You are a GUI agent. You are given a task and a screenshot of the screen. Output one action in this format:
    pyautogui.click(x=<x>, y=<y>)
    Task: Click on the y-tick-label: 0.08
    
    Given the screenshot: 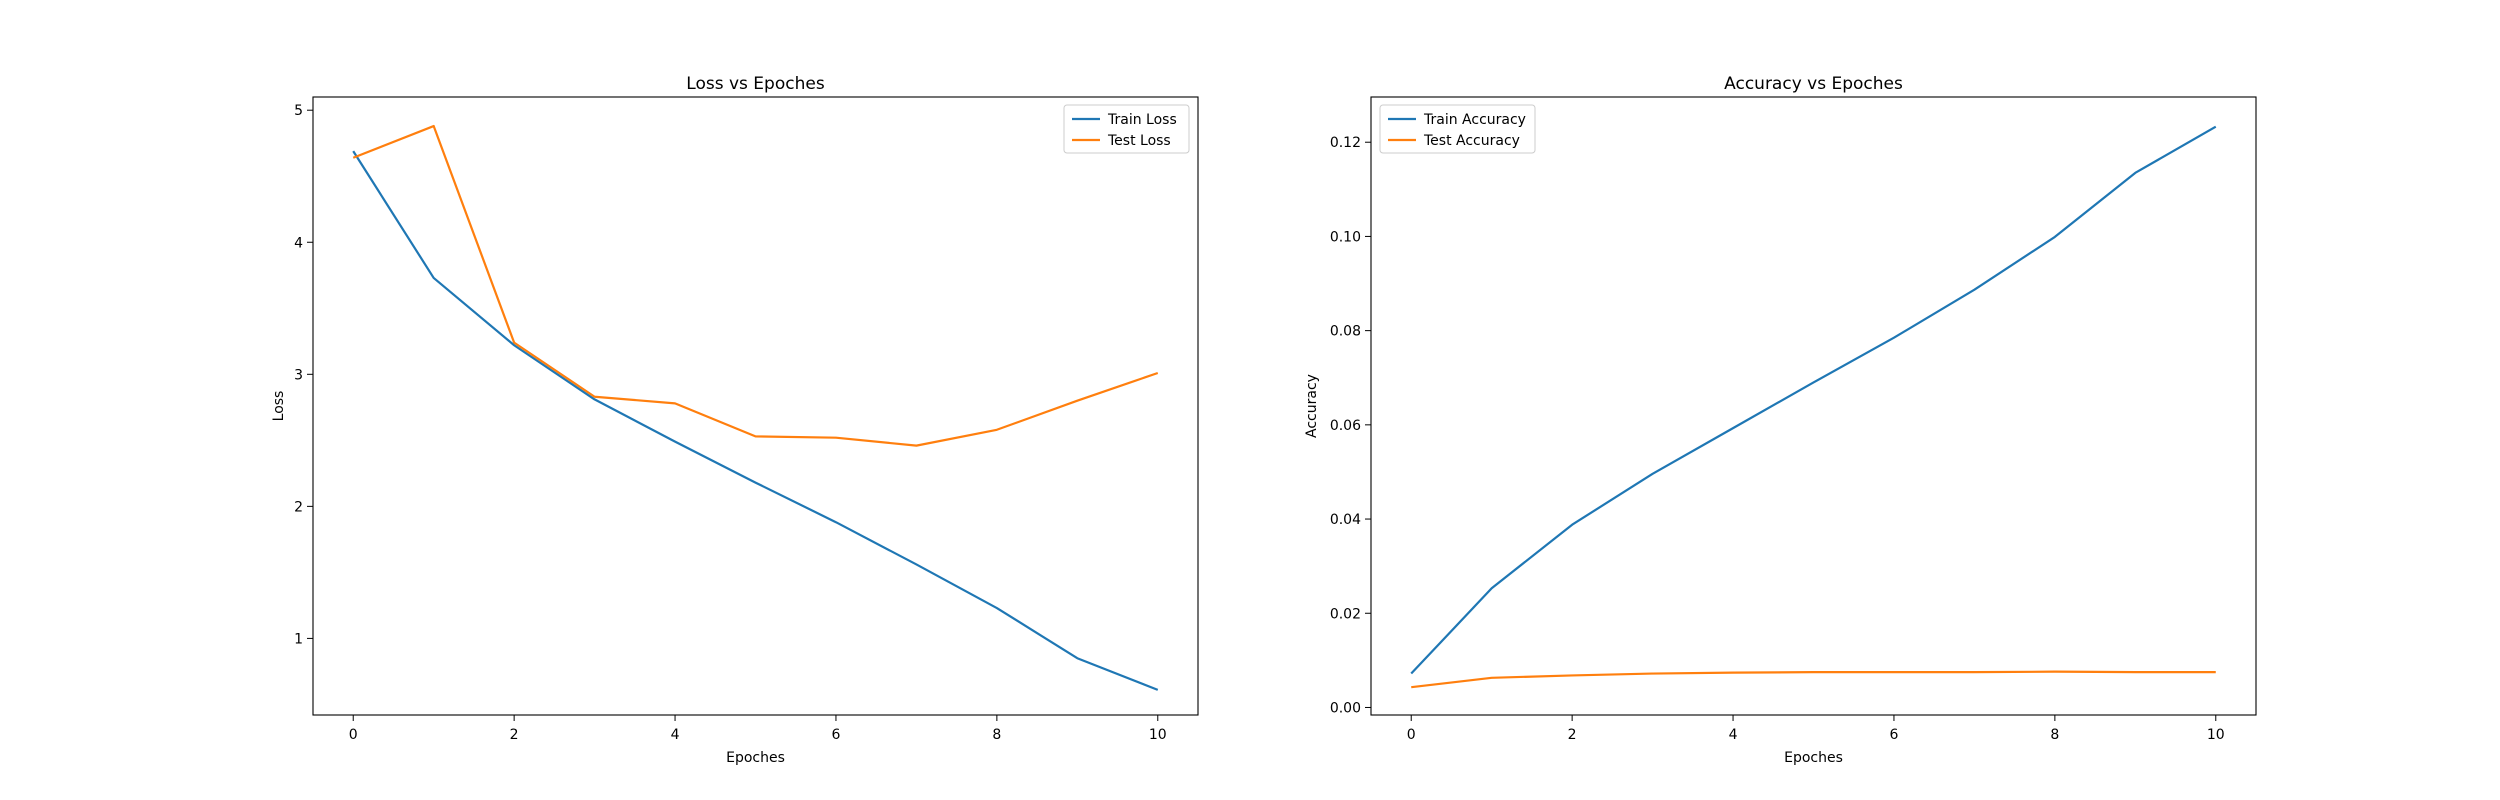 What is the action you would take?
    pyautogui.click(x=1345, y=332)
    